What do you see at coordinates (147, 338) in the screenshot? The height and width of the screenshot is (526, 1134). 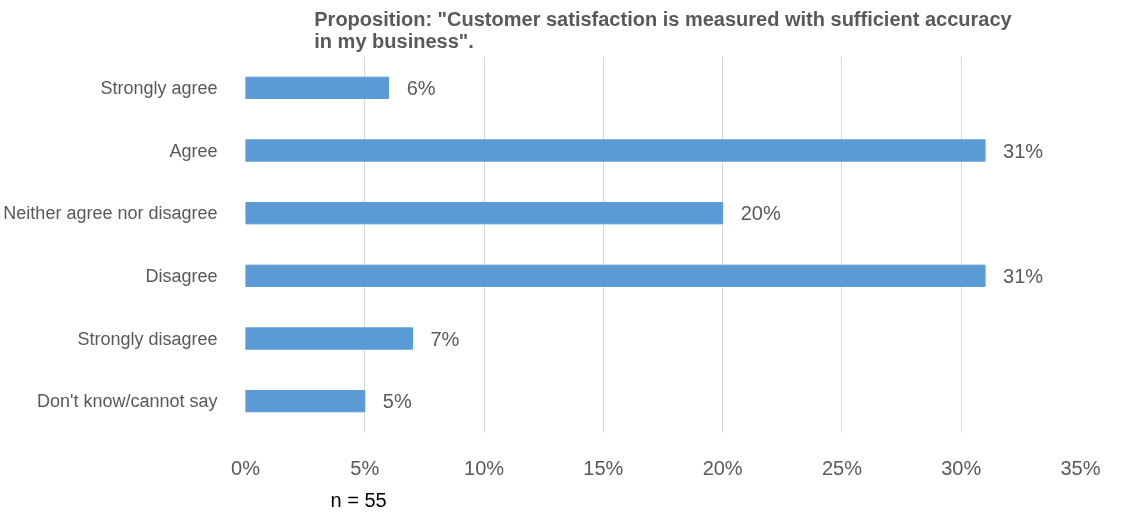 I see `y-tick-label: Strongly disagree` at bounding box center [147, 338].